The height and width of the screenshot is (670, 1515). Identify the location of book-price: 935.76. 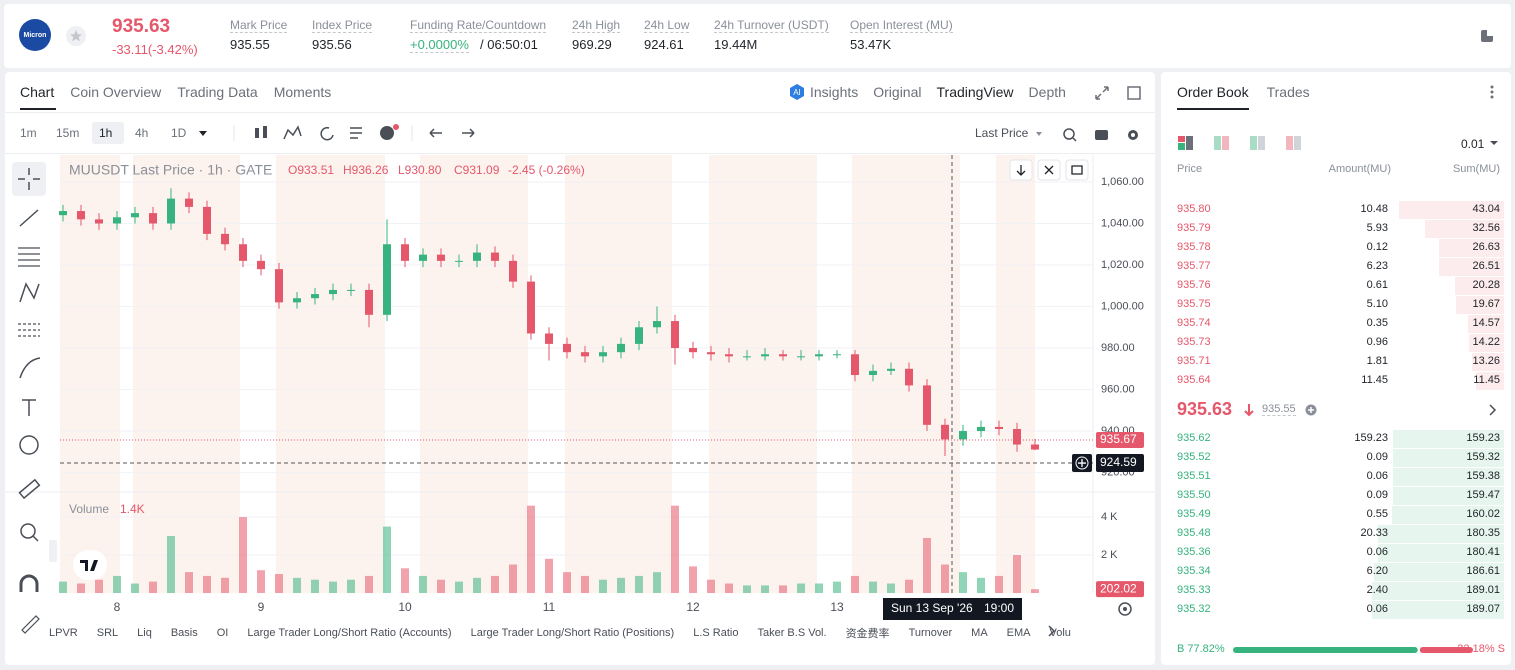
(1194, 285).